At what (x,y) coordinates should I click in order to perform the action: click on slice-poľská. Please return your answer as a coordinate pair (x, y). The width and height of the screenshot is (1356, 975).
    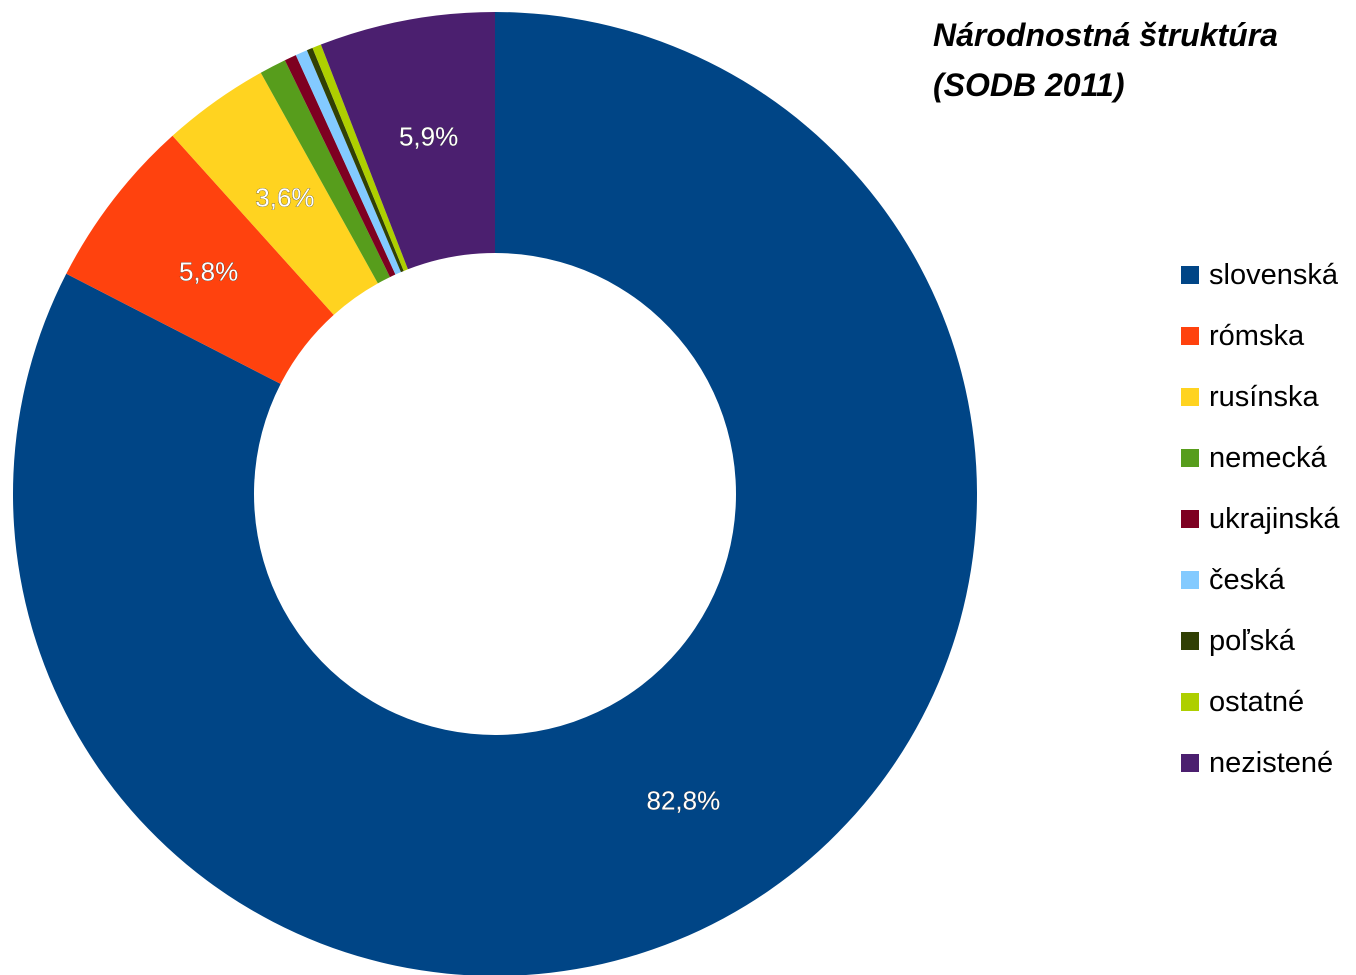
    Looking at the image, I should click on (355, 160).